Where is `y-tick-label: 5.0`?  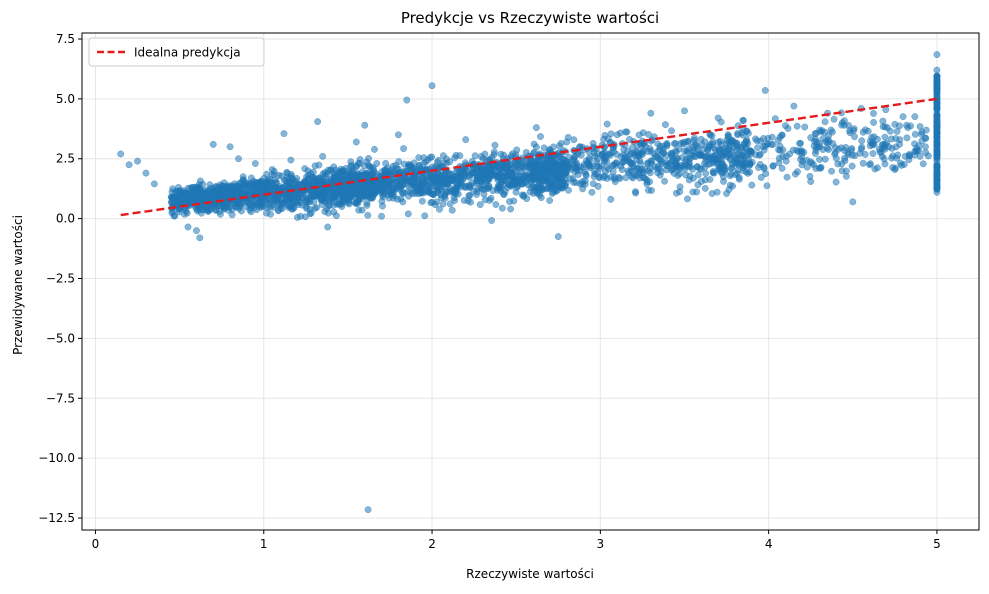
y-tick-label: 5.0 is located at coordinates (65, 99).